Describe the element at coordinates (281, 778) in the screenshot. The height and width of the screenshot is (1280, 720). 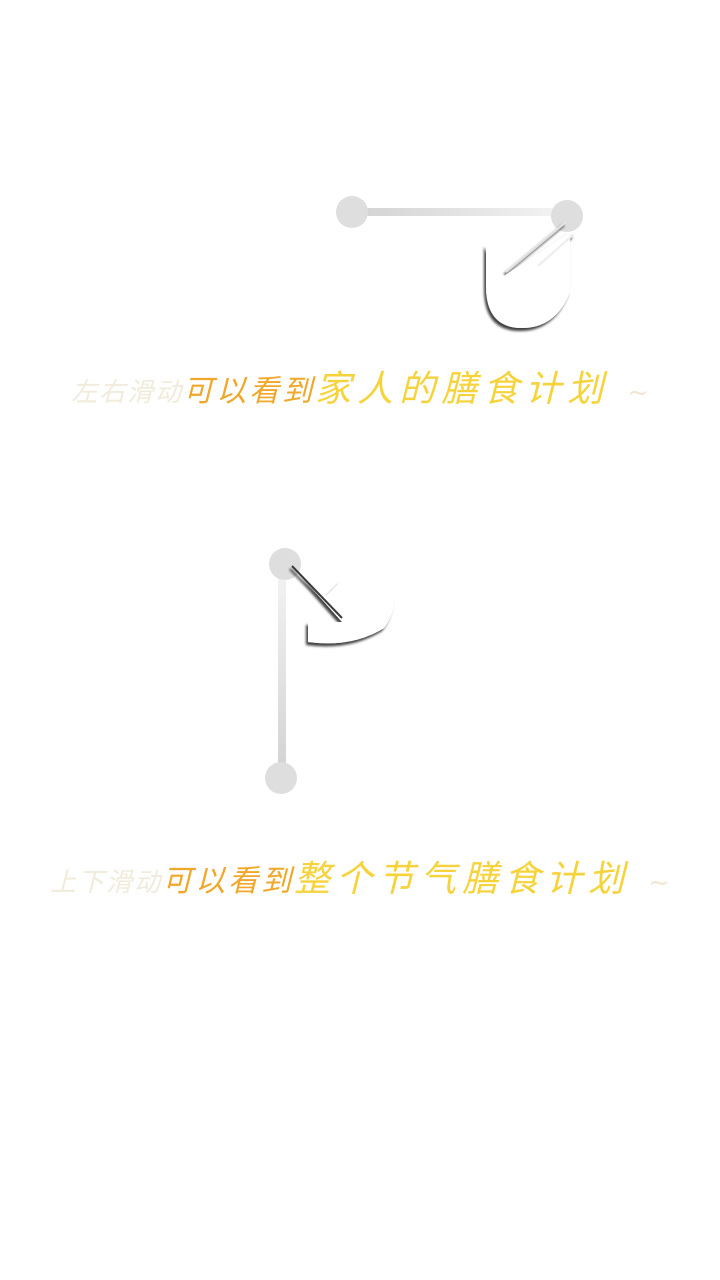
I see `vertical-end-dot` at that location.